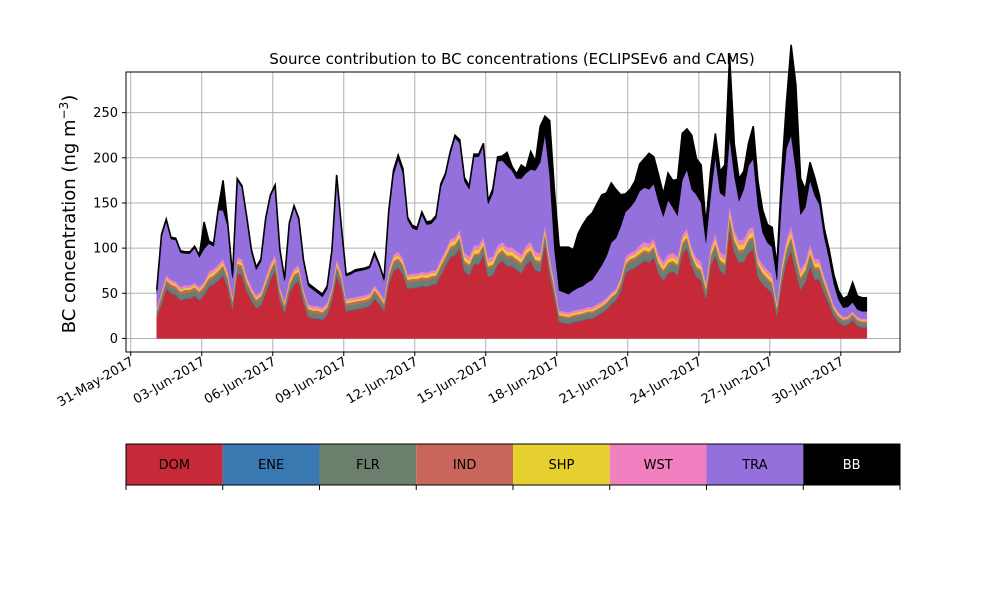  Describe the element at coordinates (105, 158) in the screenshot. I see `y-tick-label: 200` at that location.